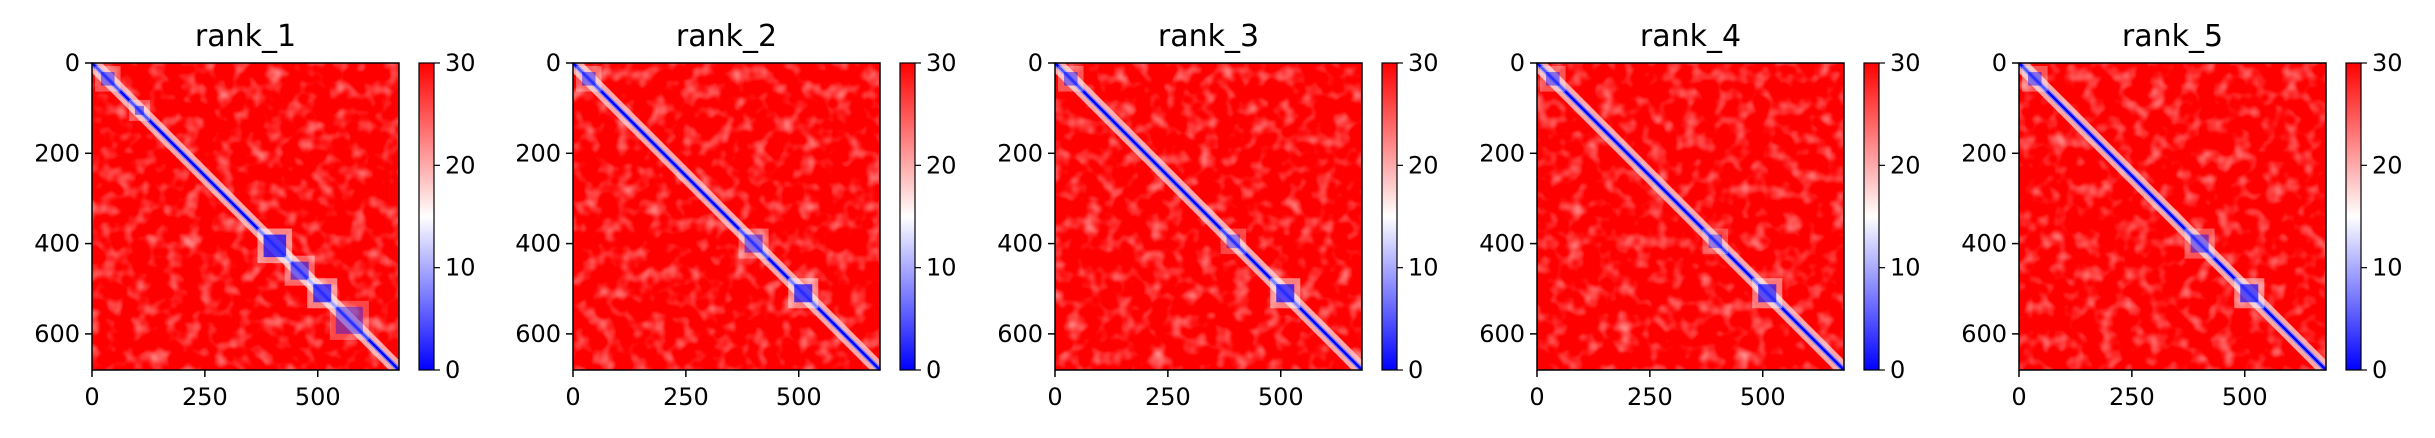  I want to click on panel-title: rank_2, so click(726, 36).